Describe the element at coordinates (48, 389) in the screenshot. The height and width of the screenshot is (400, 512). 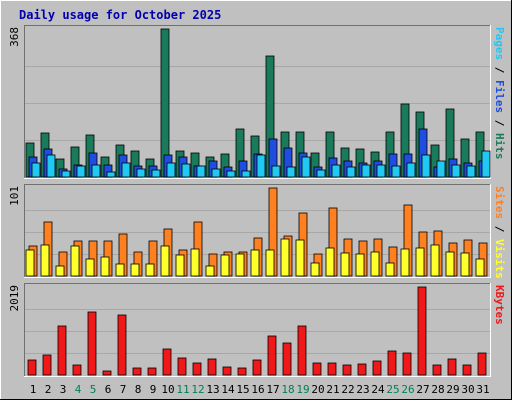
I see `day-label-2: 2` at that location.